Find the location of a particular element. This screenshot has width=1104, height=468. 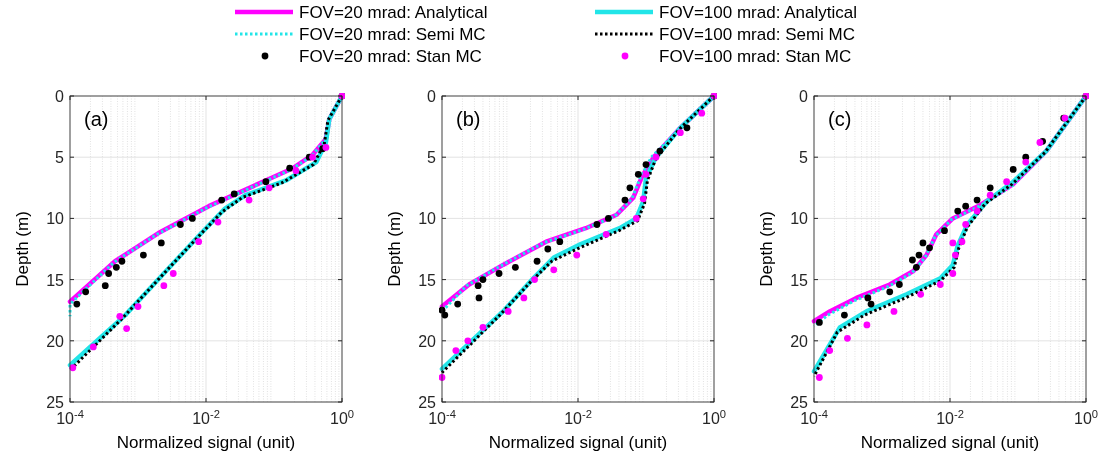

legend-label: FOV=20 mrad: Semi MC is located at coordinates (392, 34).